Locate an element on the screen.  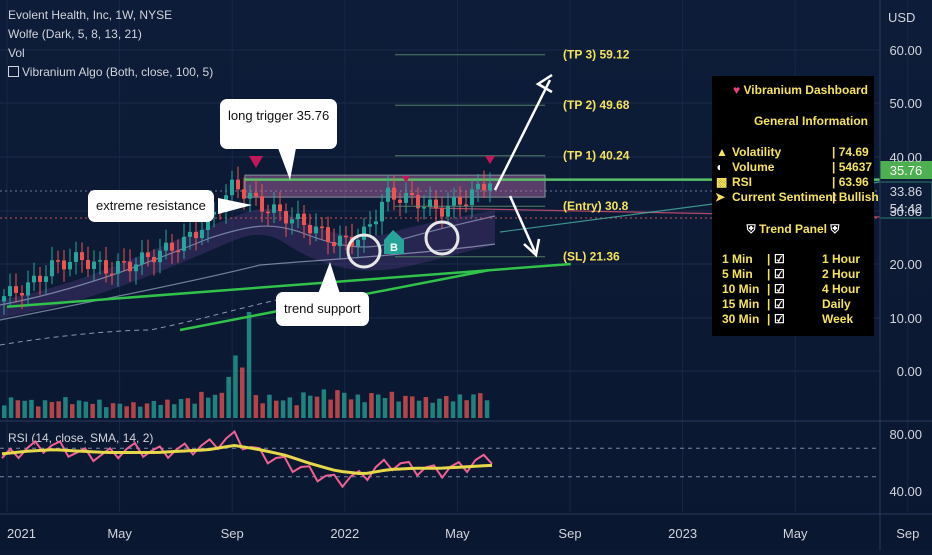
indicator-vibranium: Vibranium Algo (Both, close, 100, 5) is located at coordinates (110, 72).